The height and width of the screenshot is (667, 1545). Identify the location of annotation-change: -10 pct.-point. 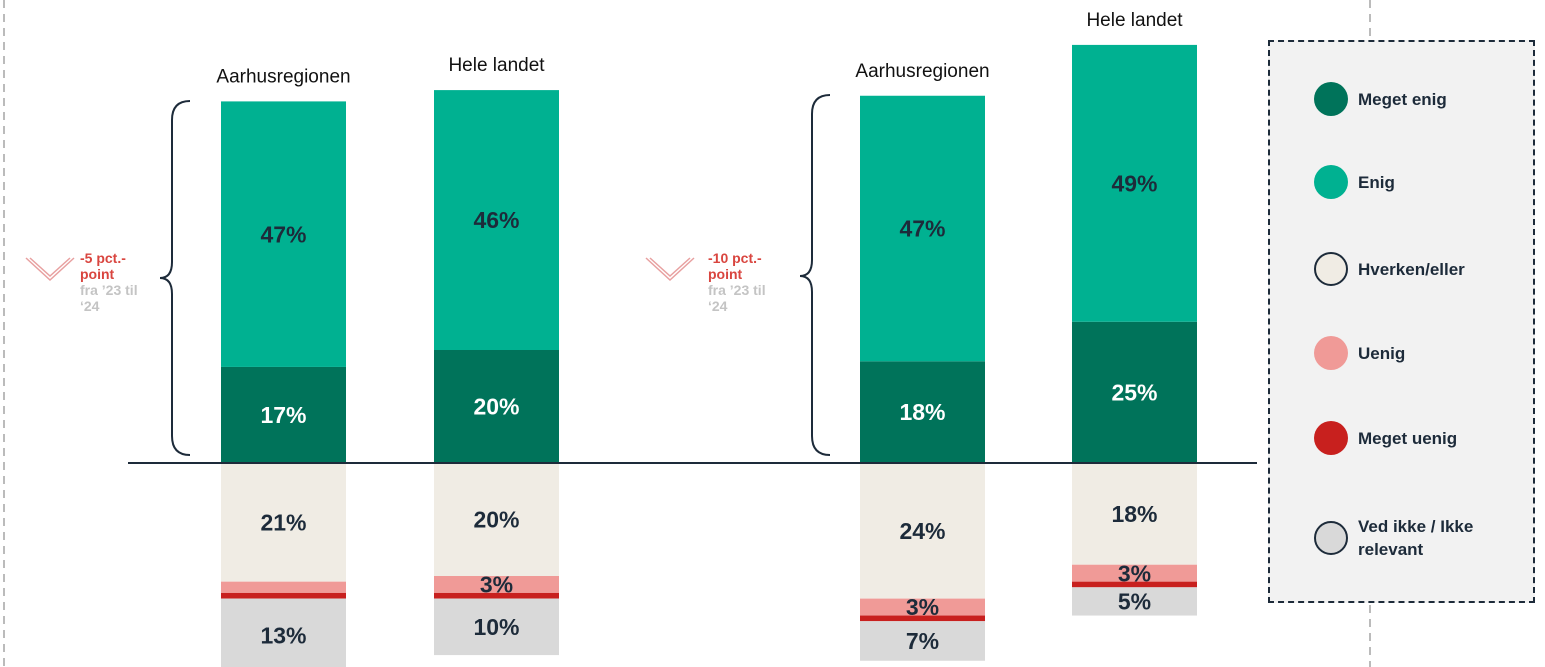
(735, 266).